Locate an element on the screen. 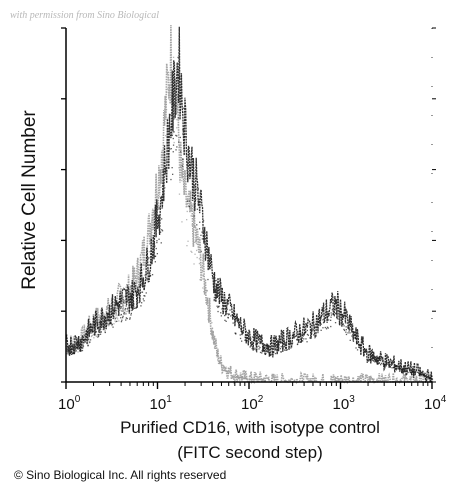 Image resolution: width=450 pixels, height=486 pixels. x-tick-label-exponent: 2 is located at coordinates (261, 399).